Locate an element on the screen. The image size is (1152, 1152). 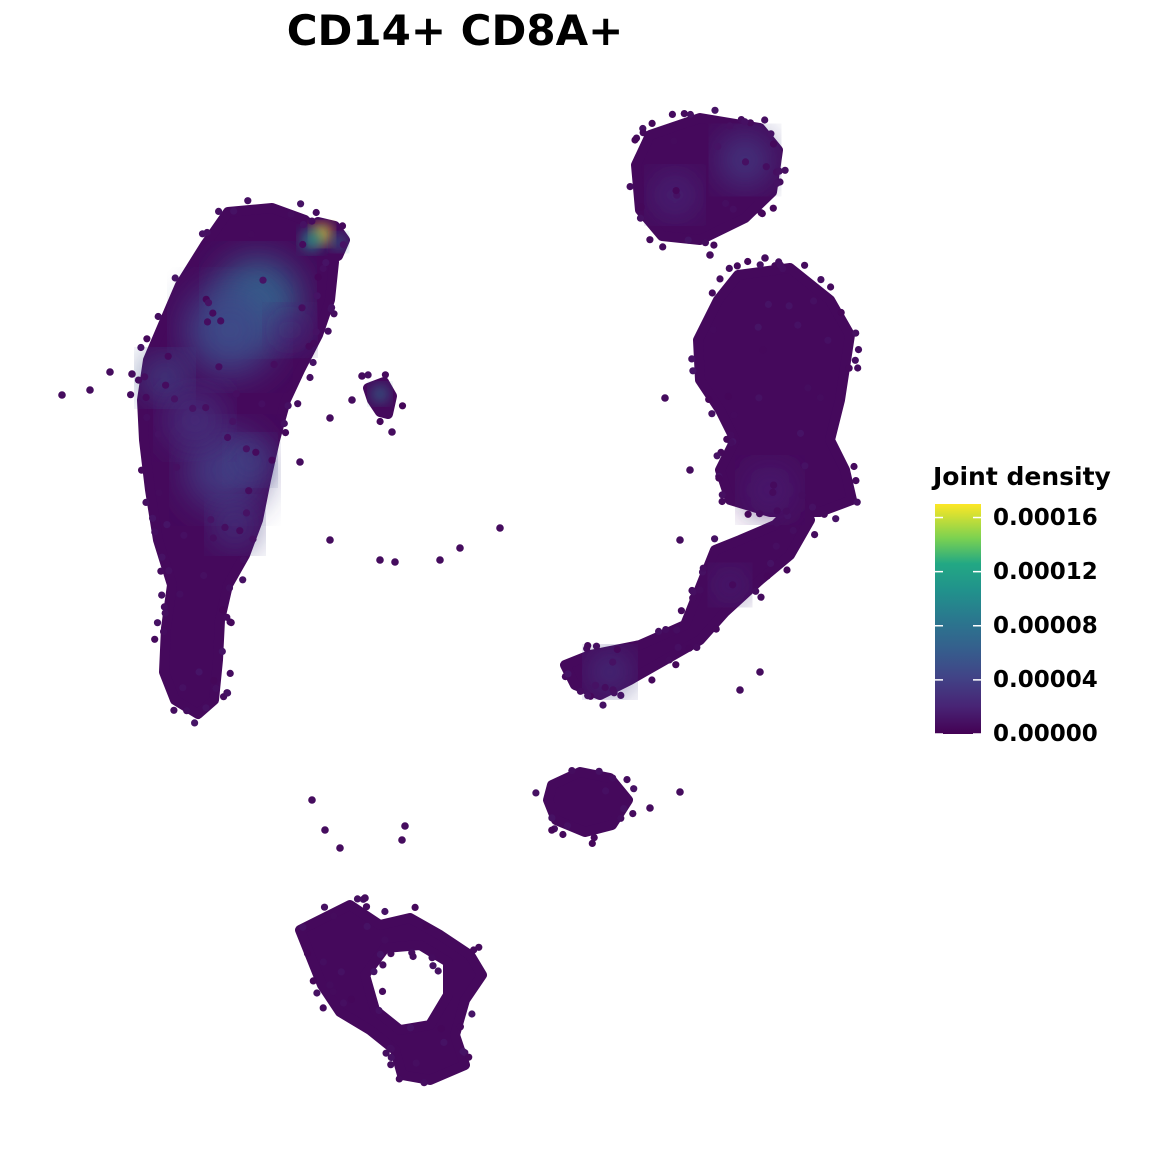
legend-tick-label: 0.00016 is located at coordinates (1045, 517).